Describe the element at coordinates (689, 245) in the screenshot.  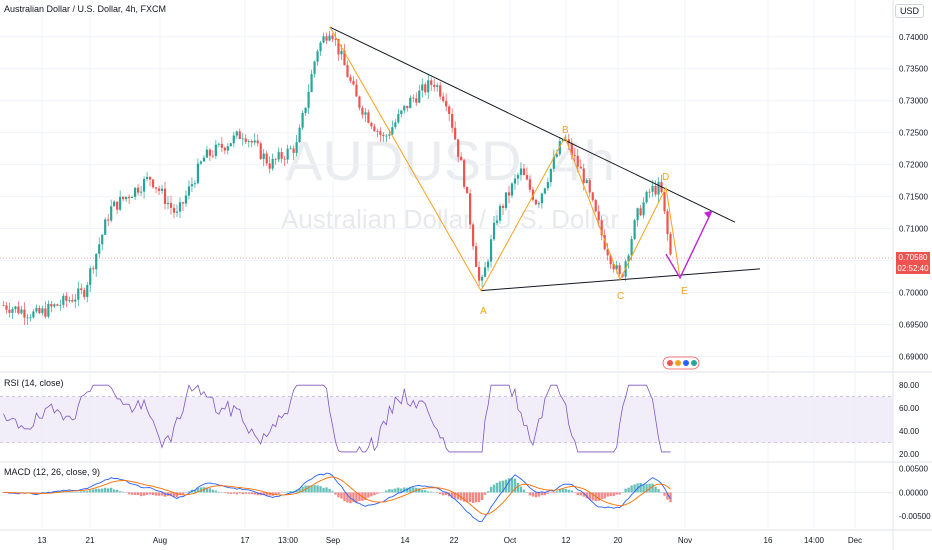
I see `projection-arrow` at that location.